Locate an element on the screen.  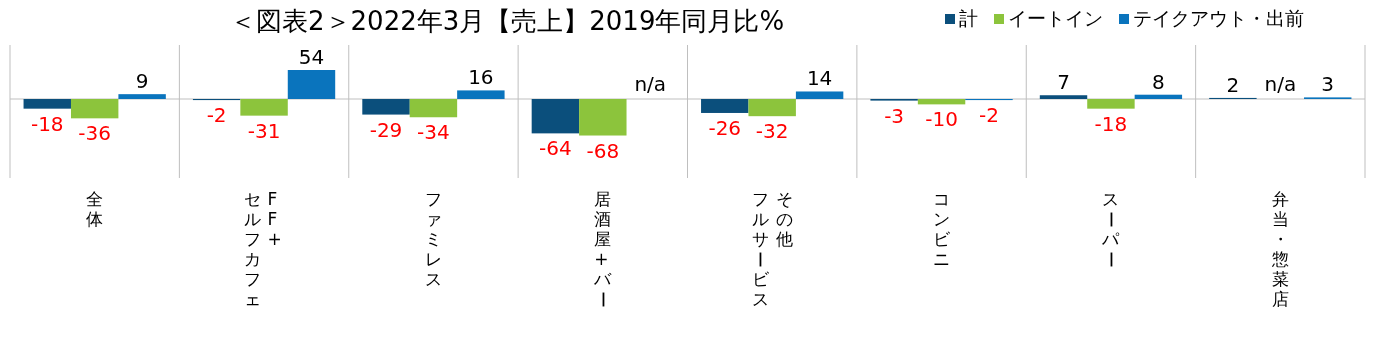
data-label: -64 is located at coordinates (555, 148).